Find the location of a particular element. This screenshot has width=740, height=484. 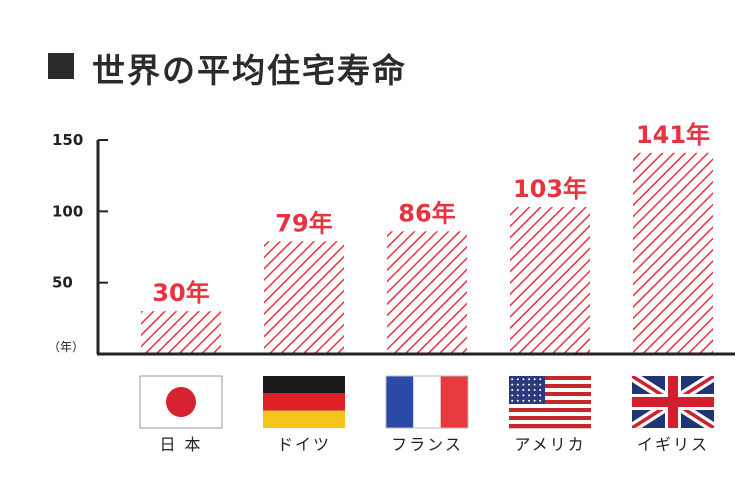

y-tick-label-100: 100 is located at coordinates (67, 211).